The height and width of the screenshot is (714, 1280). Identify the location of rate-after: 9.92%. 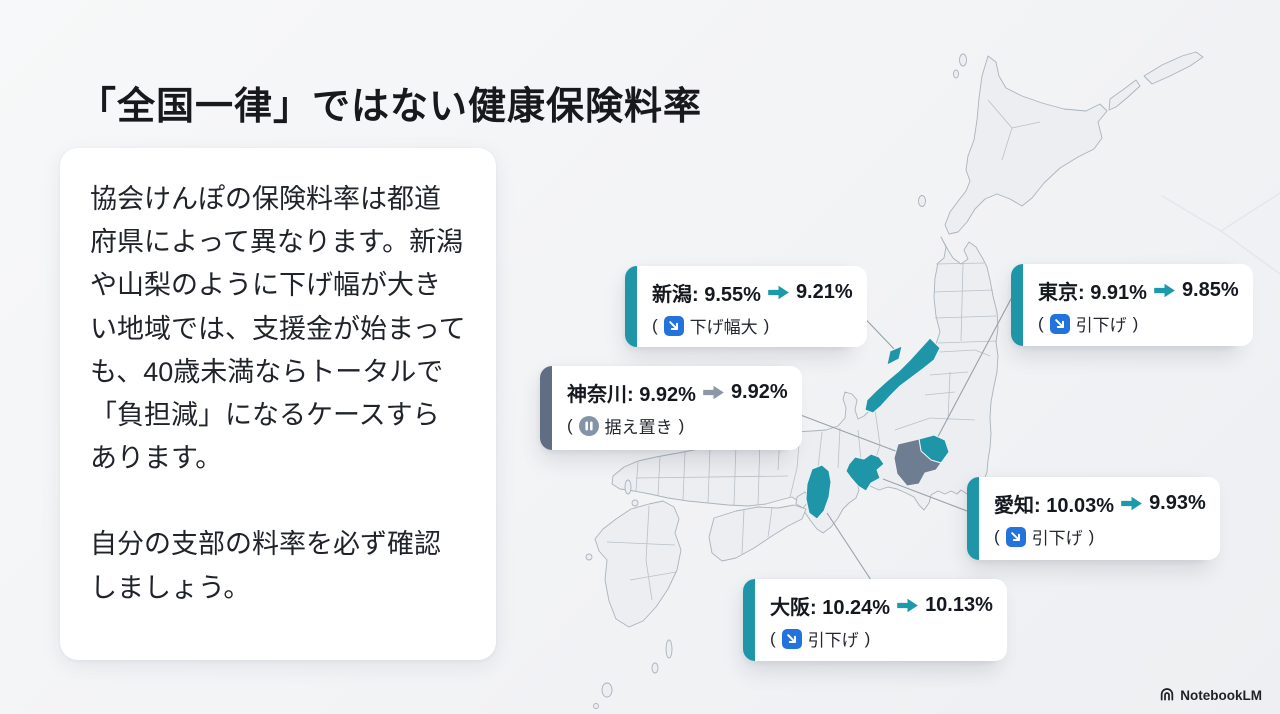
(759, 392).